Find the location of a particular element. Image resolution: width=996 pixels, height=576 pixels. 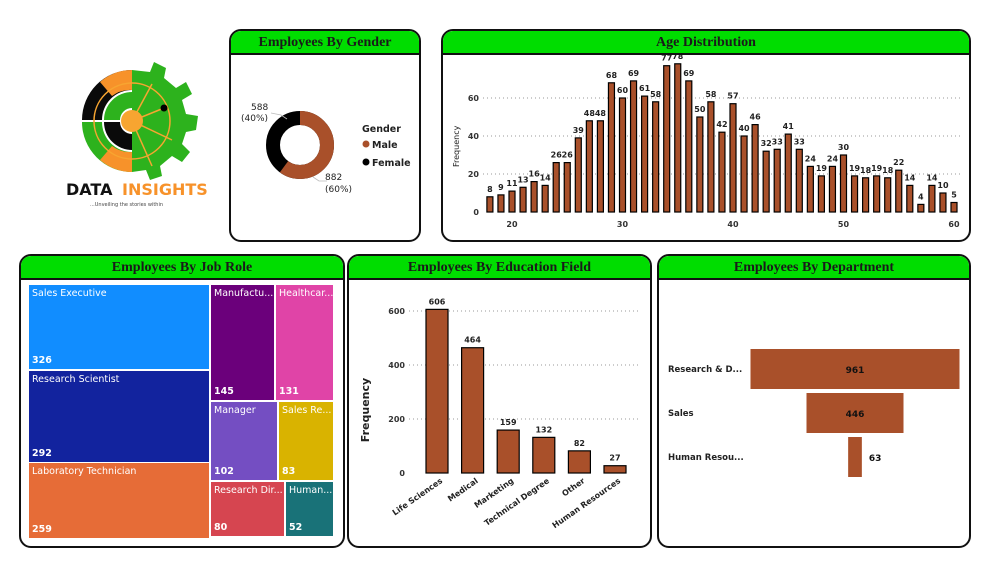

age-data-label: 11 is located at coordinates (512, 183).